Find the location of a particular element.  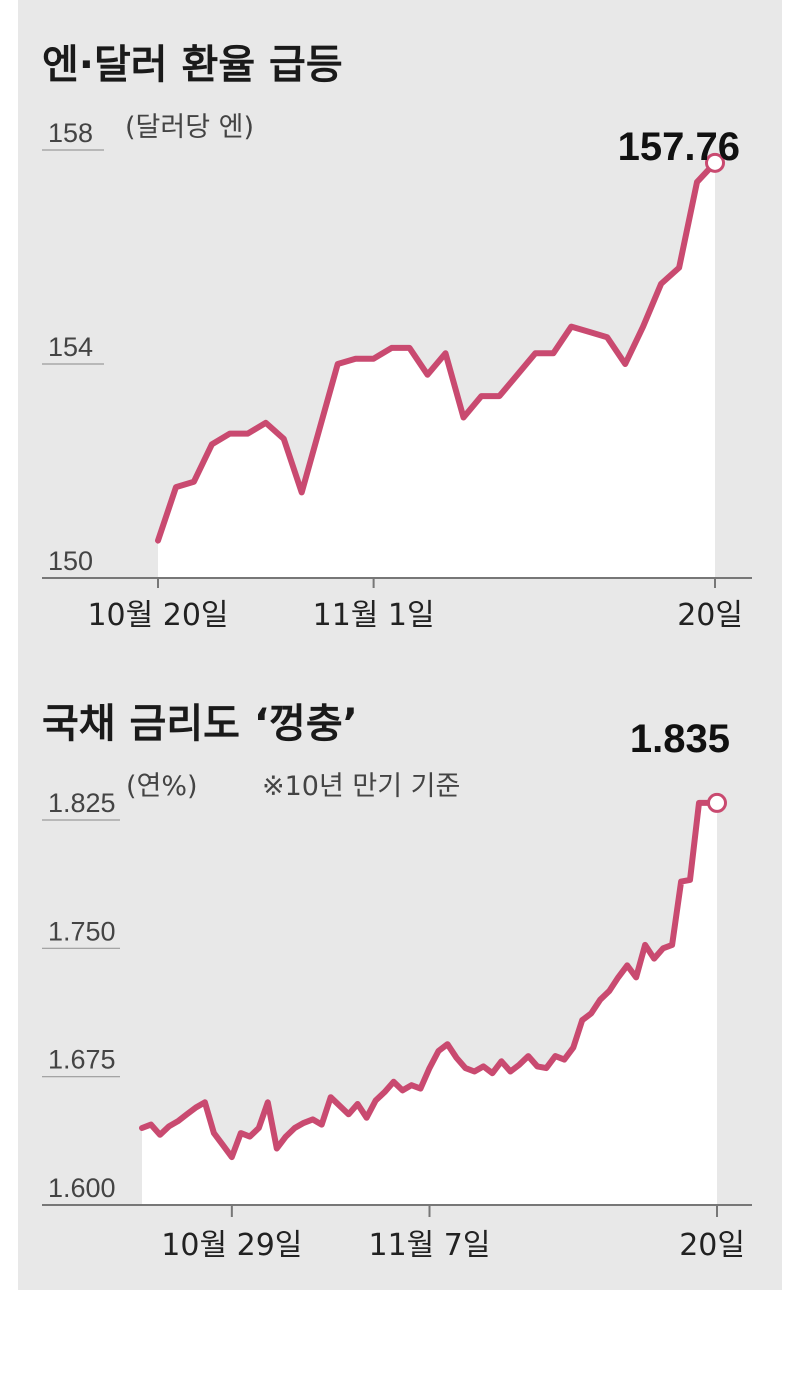

chart2-end-label: 1.835 is located at coordinates (680, 739).